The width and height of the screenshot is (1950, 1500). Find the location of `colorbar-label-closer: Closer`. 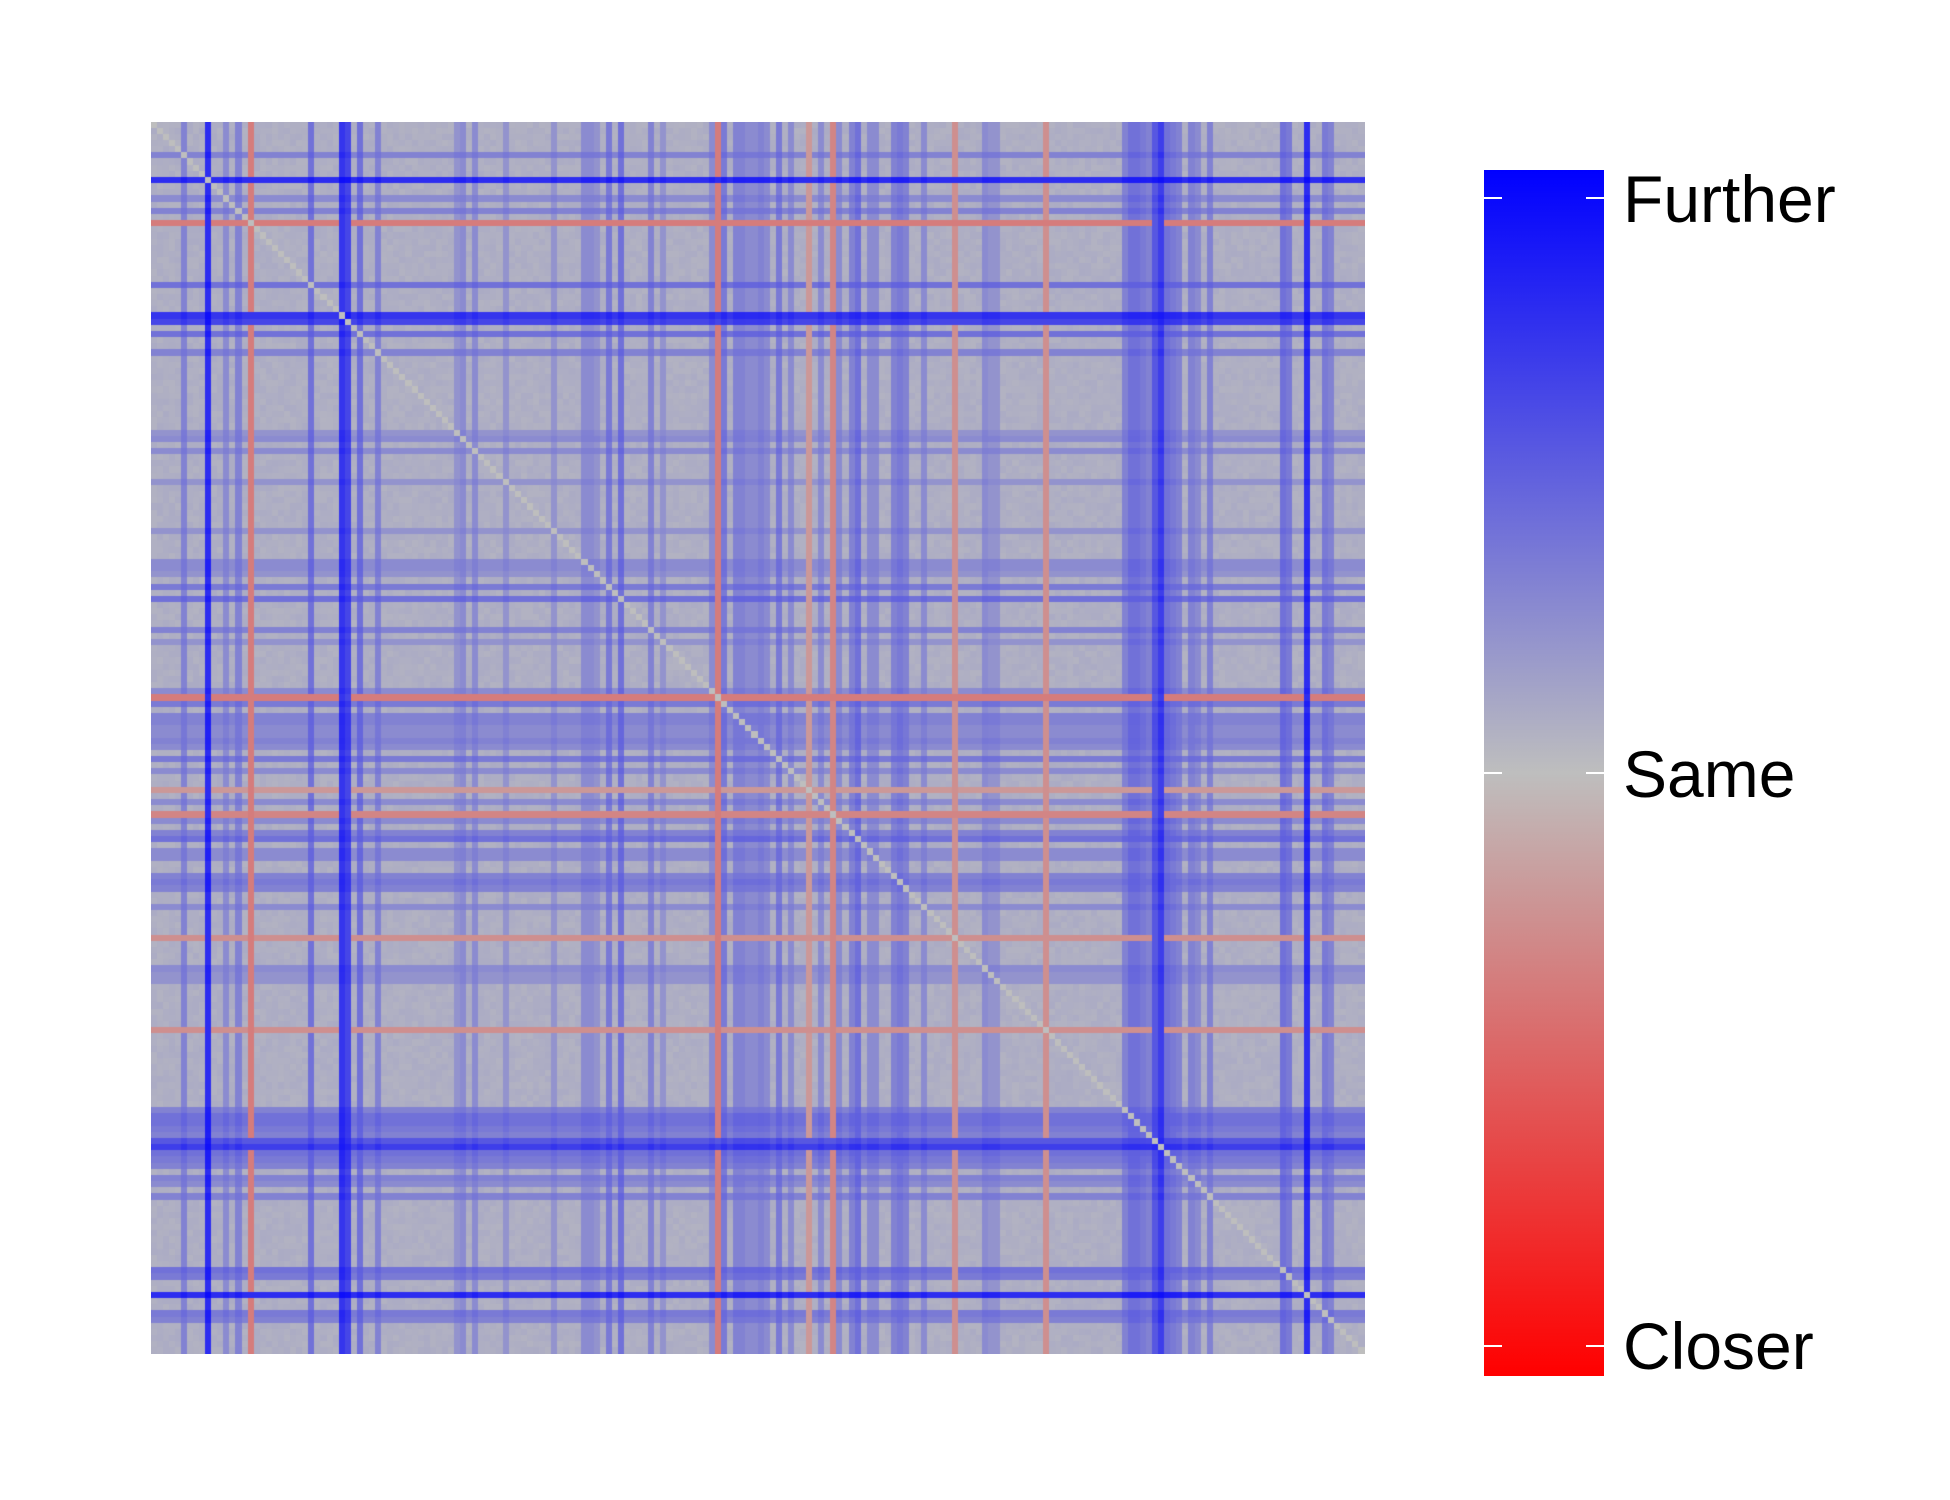

colorbar-label-closer: Closer is located at coordinates (1718, 1346).